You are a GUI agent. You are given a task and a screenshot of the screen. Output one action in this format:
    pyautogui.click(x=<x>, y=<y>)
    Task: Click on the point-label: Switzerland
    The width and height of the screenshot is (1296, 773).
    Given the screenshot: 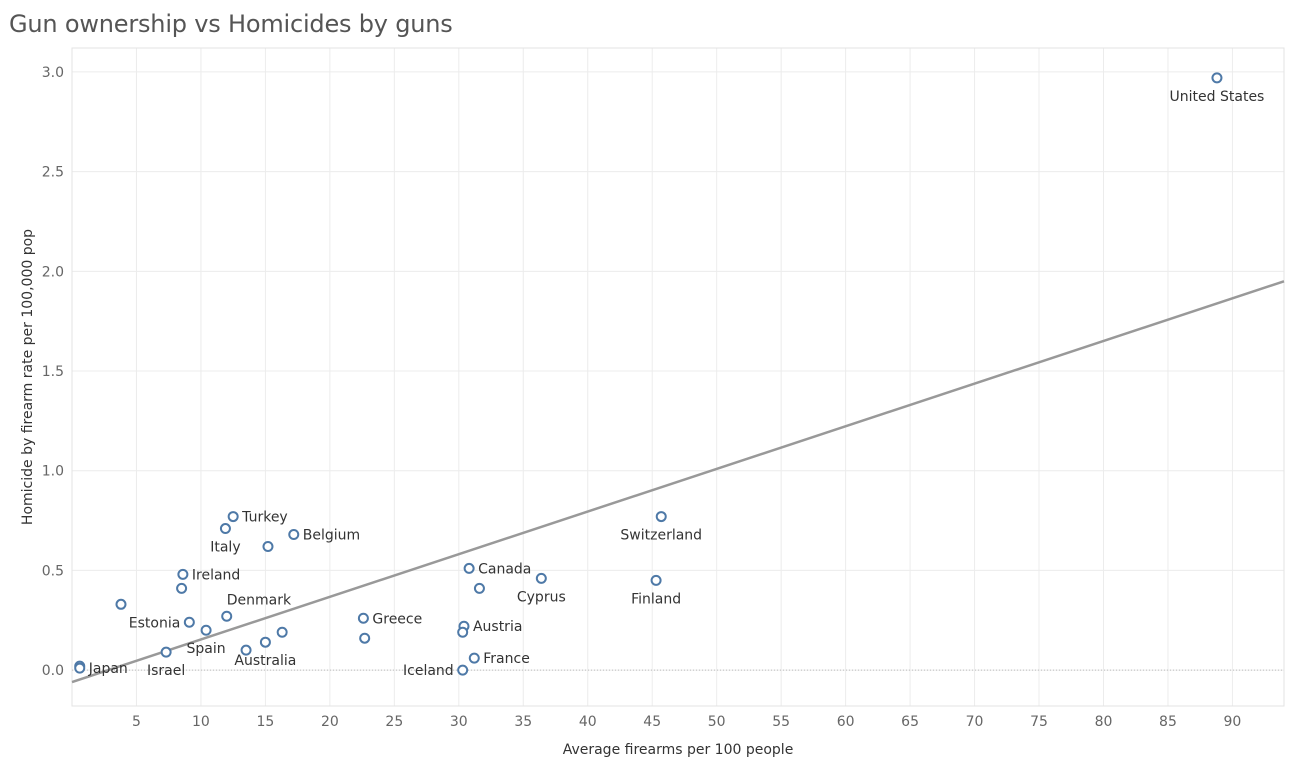 What is the action you would take?
    pyautogui.click(x=661, y=536)
    